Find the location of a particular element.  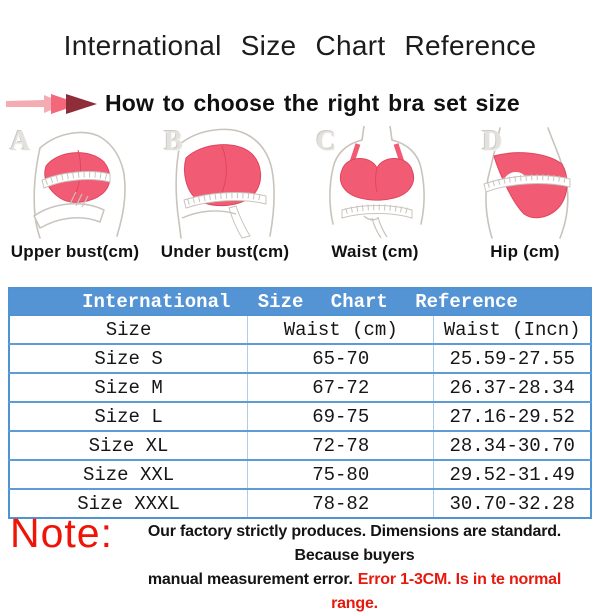

cell-waist-inch: 26.37-28.34 is located at coordinates (512, 387).